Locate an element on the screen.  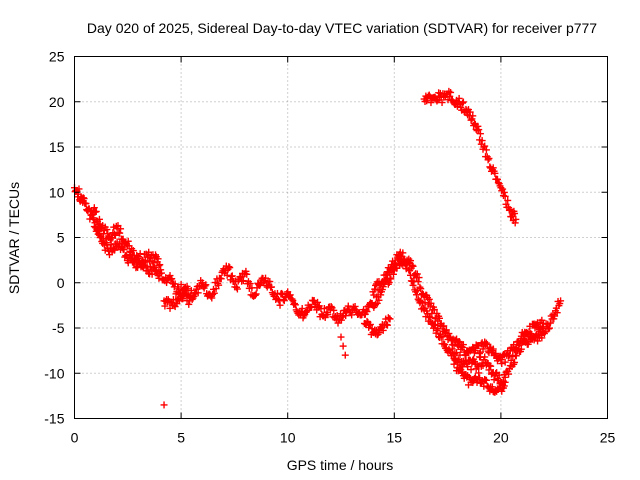
x-tick-label: 5 is located at coordinates (181, 438).